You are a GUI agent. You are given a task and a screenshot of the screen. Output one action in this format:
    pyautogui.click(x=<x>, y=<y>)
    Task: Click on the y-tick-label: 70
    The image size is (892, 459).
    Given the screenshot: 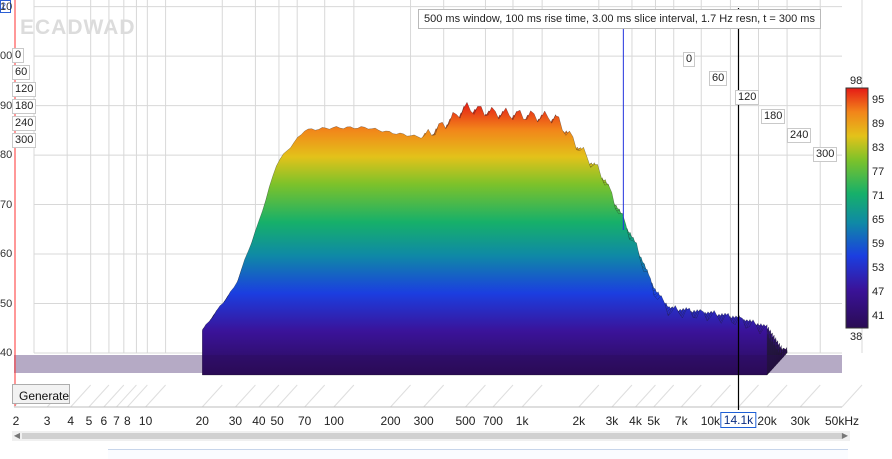 What is the action you would take?
    pyautogui.click(x=6, y=204)
    